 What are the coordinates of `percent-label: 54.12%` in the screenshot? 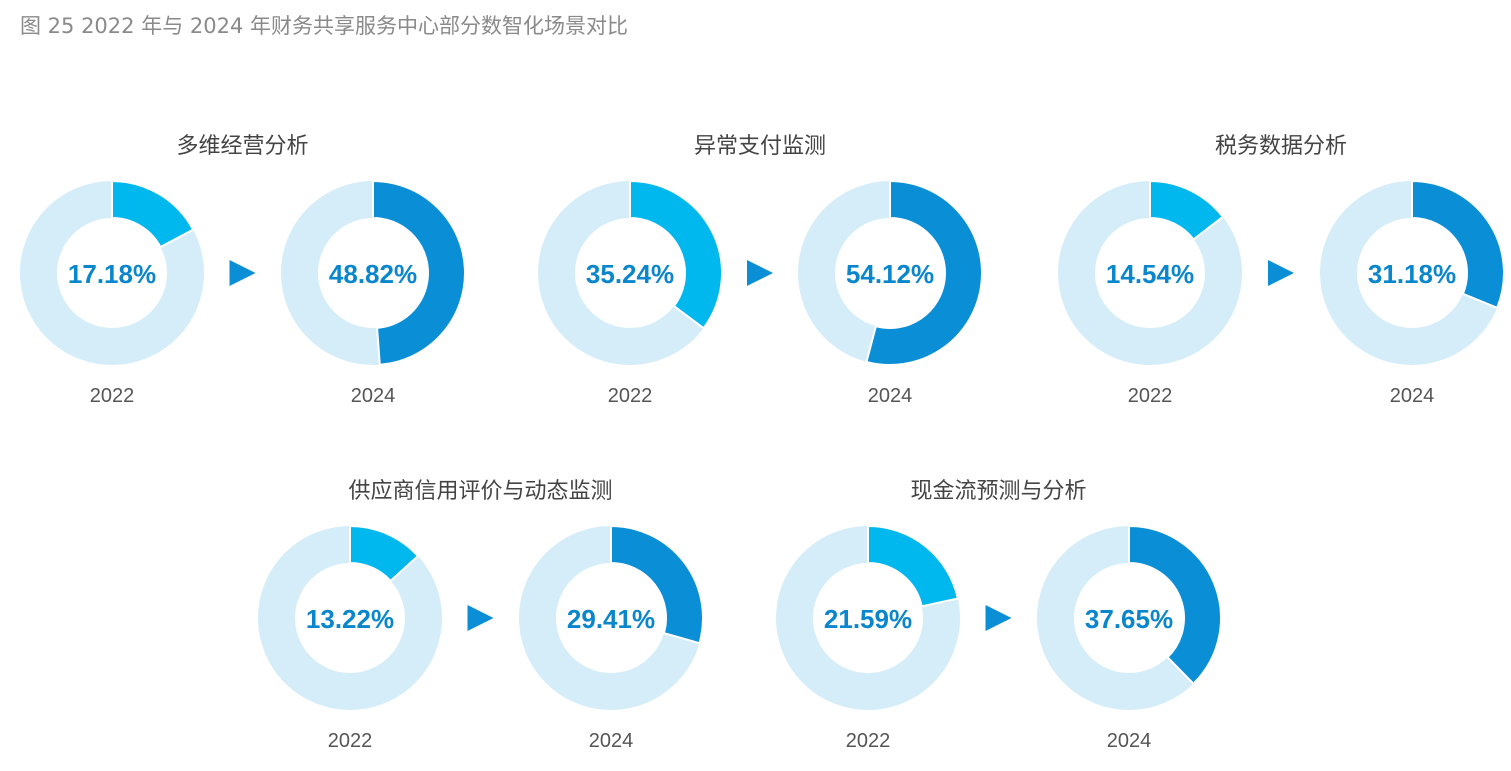 It's located at (890, 274).